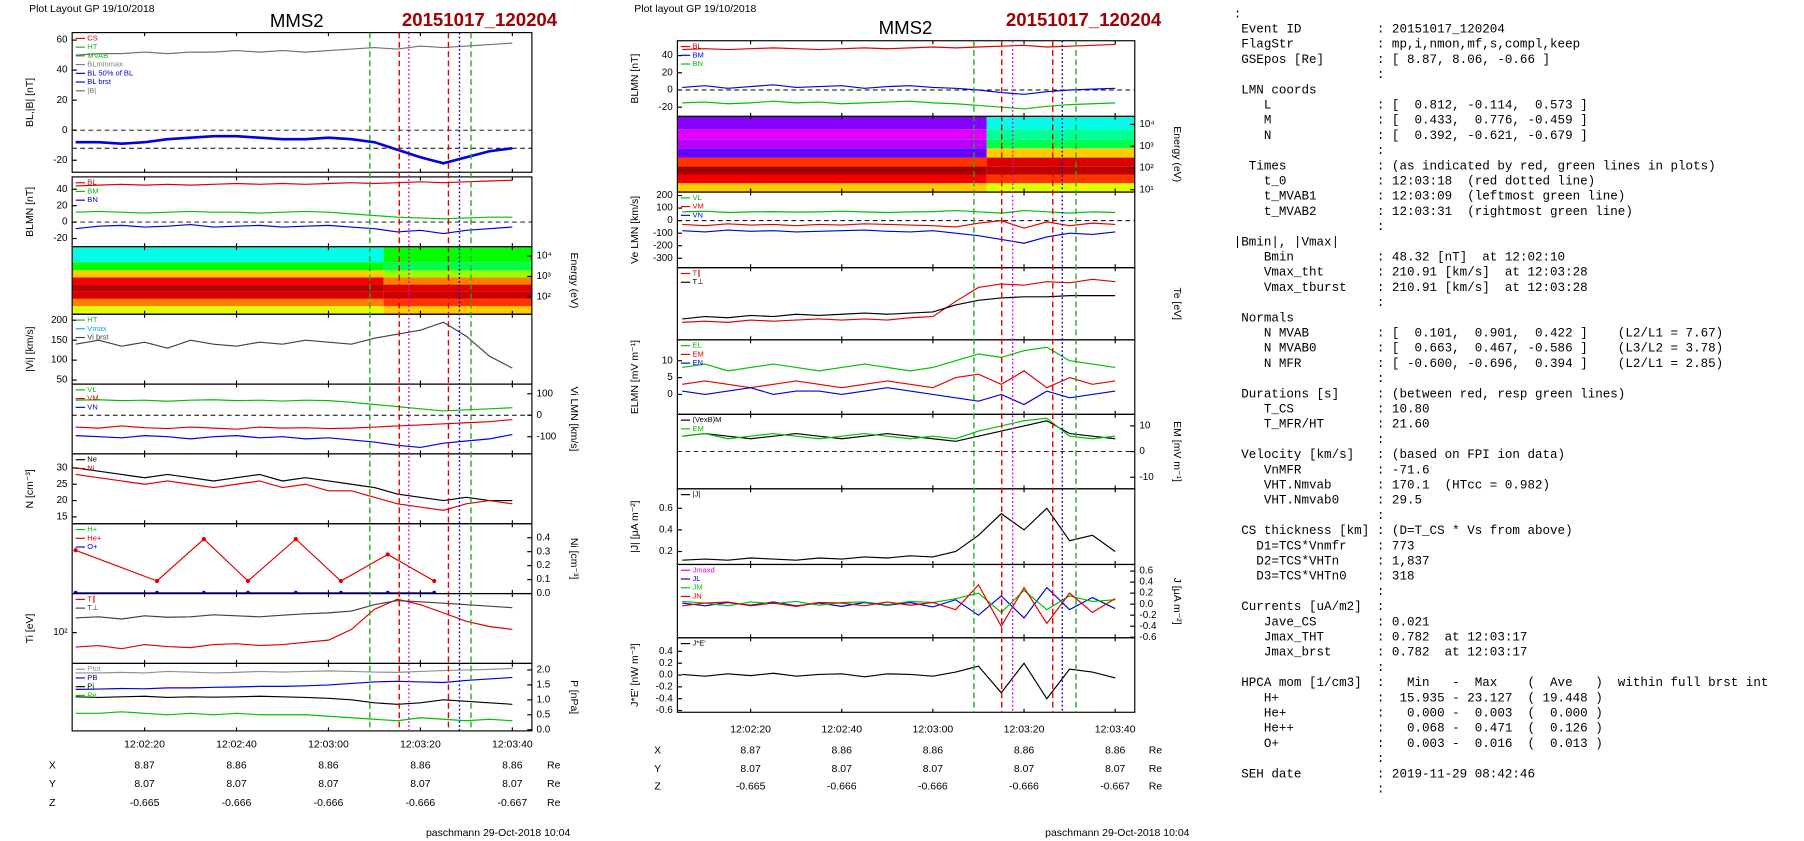 This screenshot has height=841, width=1804. What do you see at coordinates (62, 468) in the screenshot?
I see `y-tick-label: 30` at bounding box center [62, 468].